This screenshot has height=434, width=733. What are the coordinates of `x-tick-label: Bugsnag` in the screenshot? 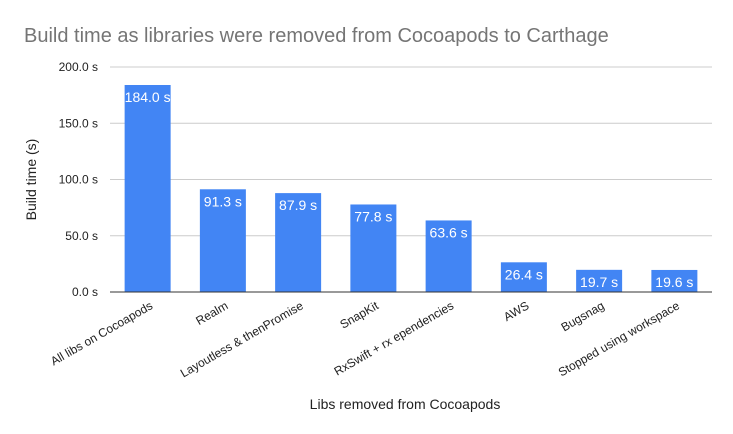 It's located at (583, 316).